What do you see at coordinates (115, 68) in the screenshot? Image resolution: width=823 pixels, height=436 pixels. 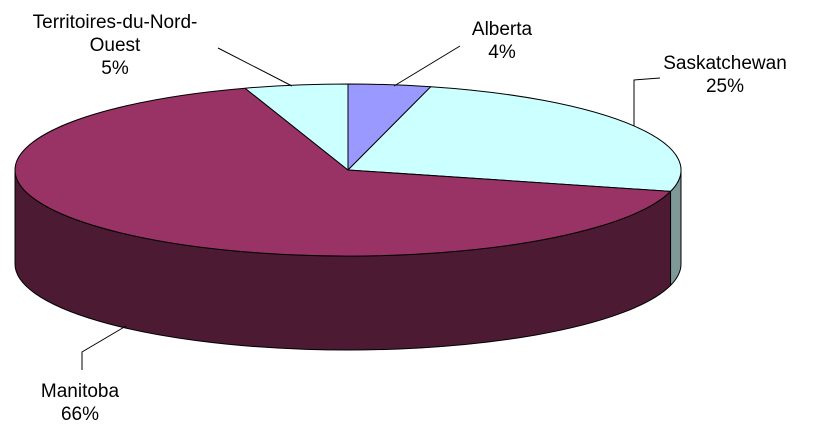 I see `label-territoires-pct: 5%` at bounding box center [115, 68].